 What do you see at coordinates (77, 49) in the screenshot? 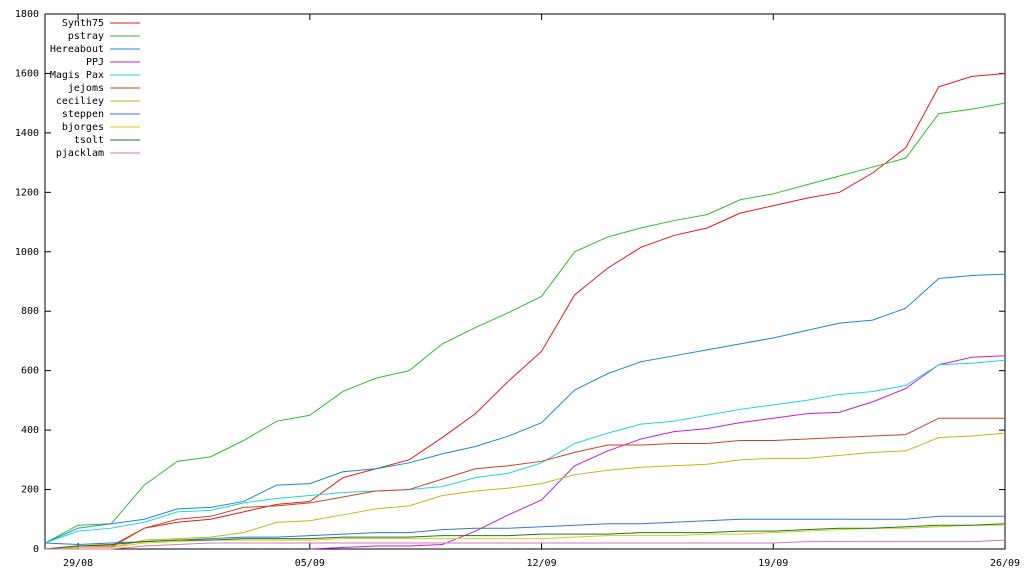
I see `legend-label: Hereabout` at bounding box center [77, 49].